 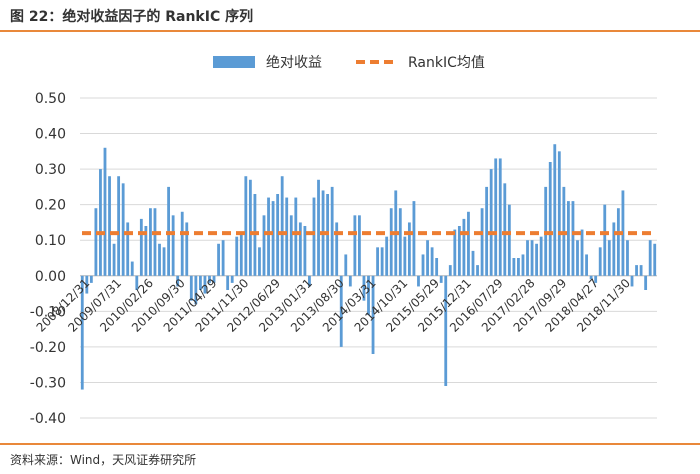 I want to click on y-tick-label: -0.30, so click(x=48, y=383).